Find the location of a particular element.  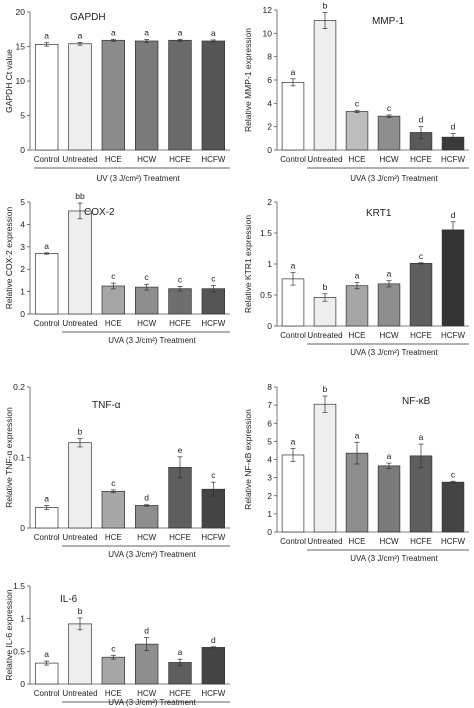

chart-title: TNF-α is located at coordinates (106, 405).